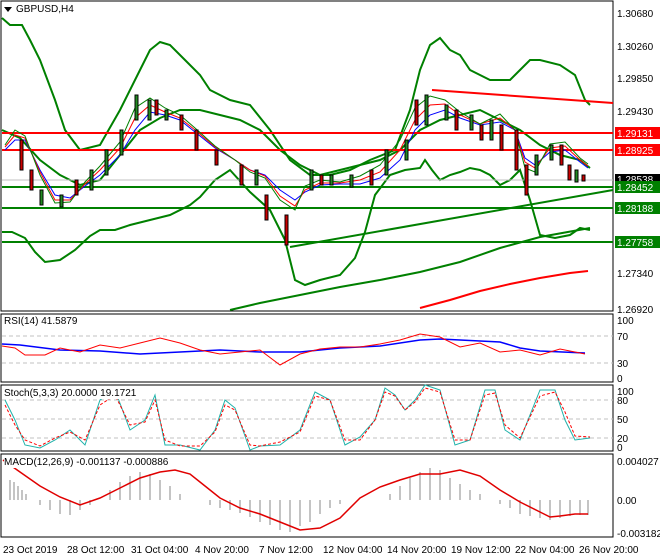 Image resolution: width=660 pixels, height=560 pixels. Describe the element at coordinates (41, 321) in the screenshot. I see `rsi-label: RSI(14) 41.5879` at that location.